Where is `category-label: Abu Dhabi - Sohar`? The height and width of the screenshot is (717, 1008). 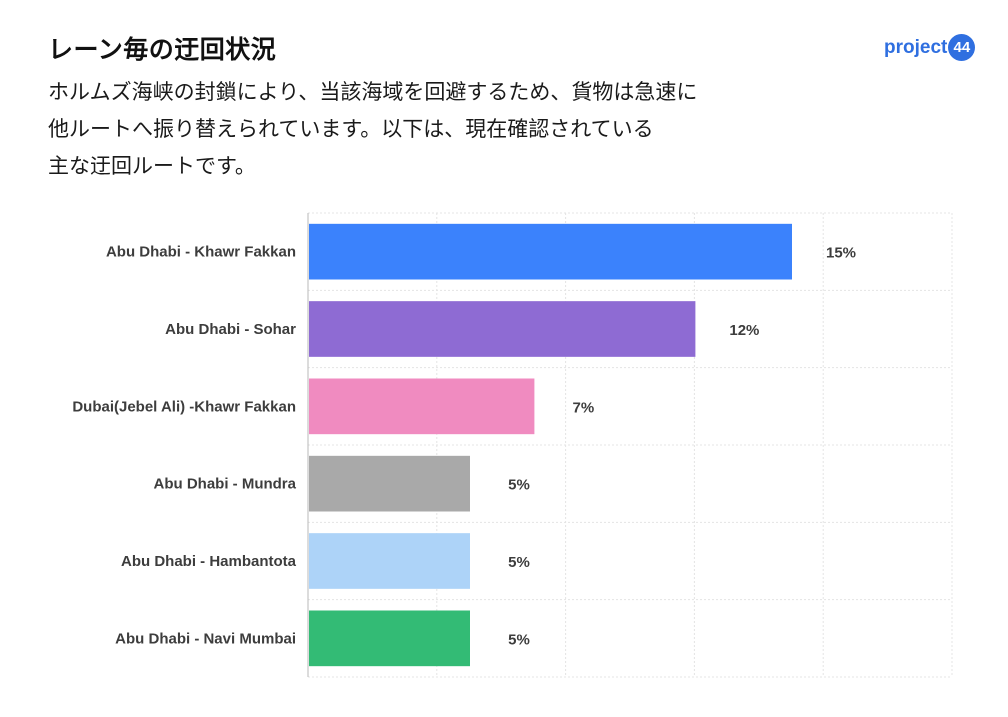 category-label: Abu Dhabi - Sohar is located at coordinates (230, 329).